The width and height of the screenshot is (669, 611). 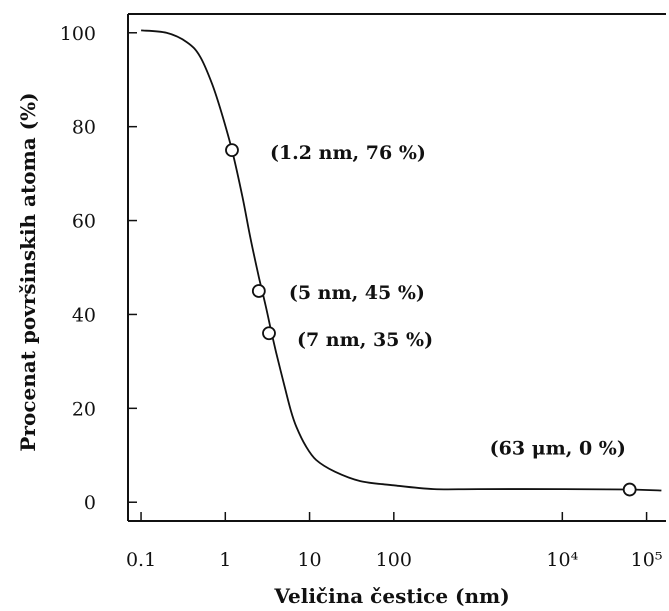 I want to click on y-tick-label: 40, so click(x=84, y=315).